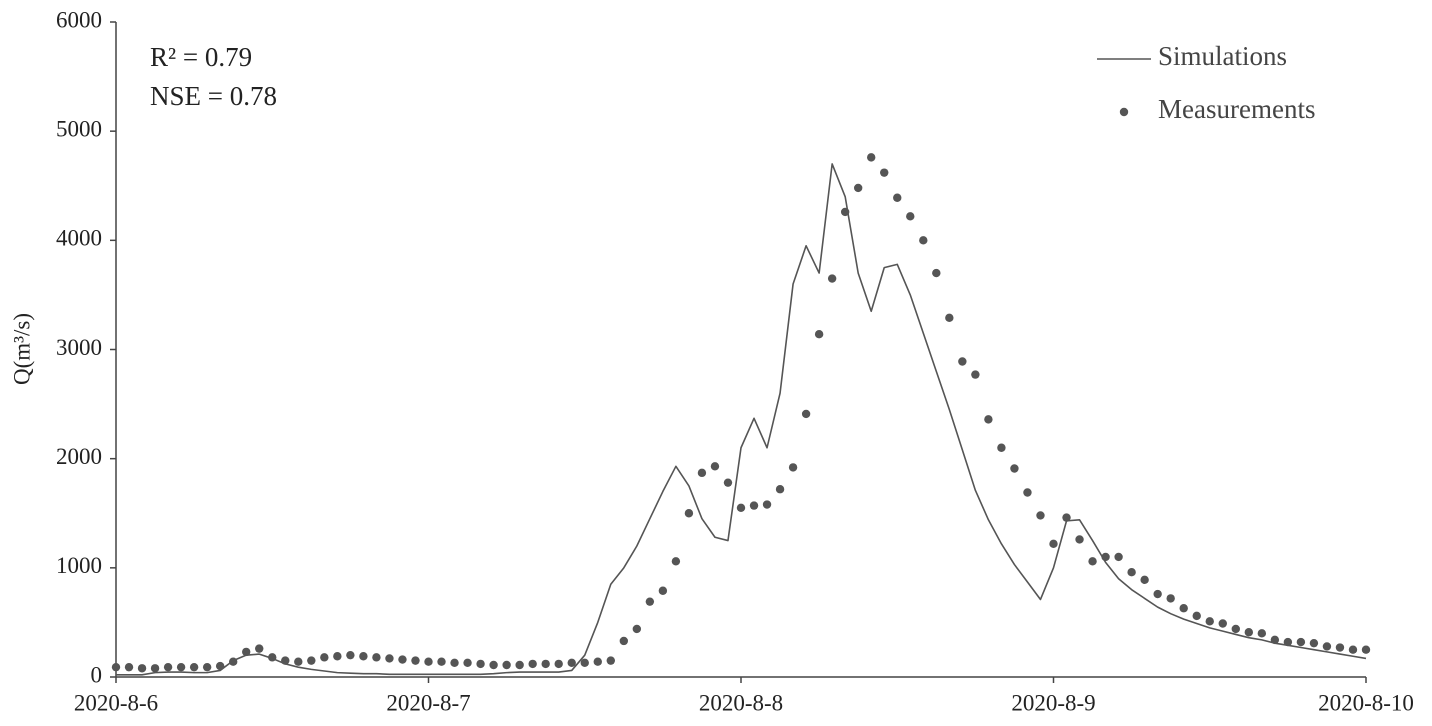  I want to click on y-tick-label: 1000, so click(79, 565).